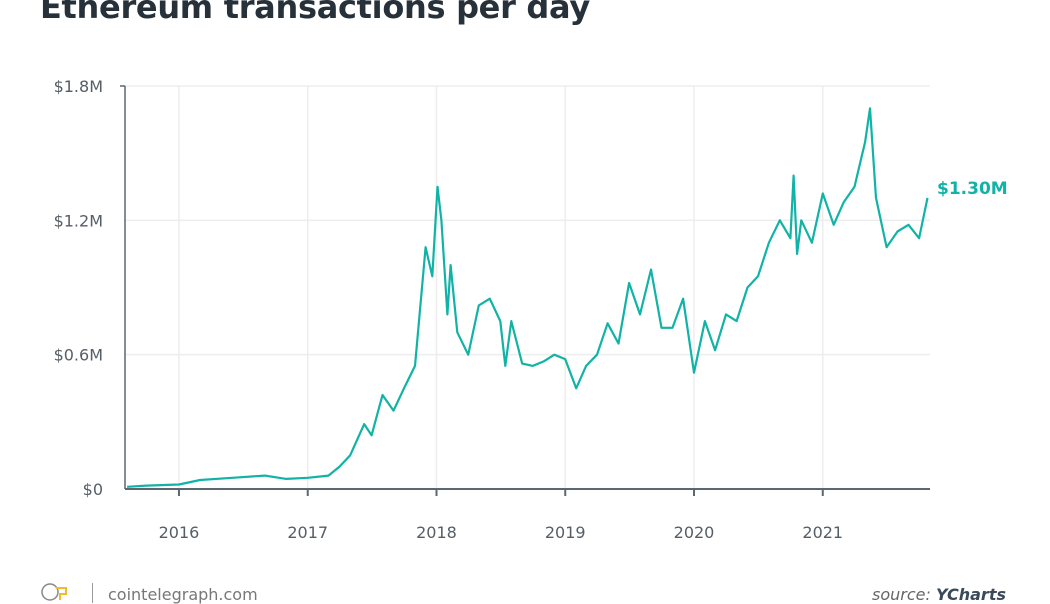 The height and width of the screenshot is (604, 1050). I want to click on cointelegraph-logo-icon, so click(54, 592).